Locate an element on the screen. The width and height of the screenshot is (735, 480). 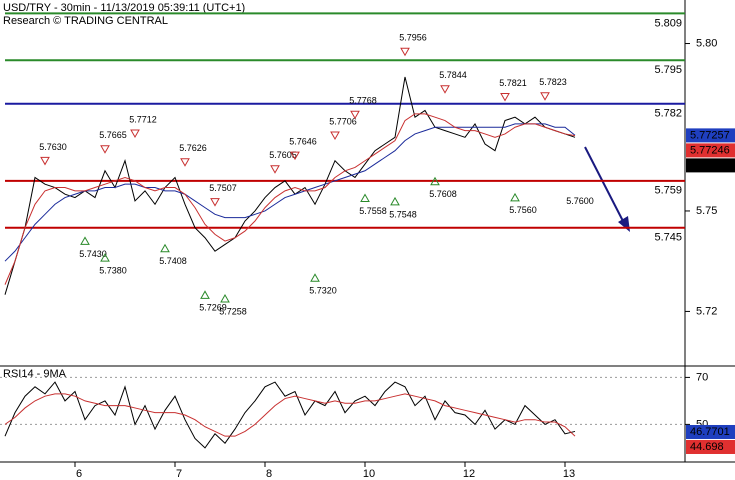
y-tick-label: 70 is located at coordinates (702, 377).